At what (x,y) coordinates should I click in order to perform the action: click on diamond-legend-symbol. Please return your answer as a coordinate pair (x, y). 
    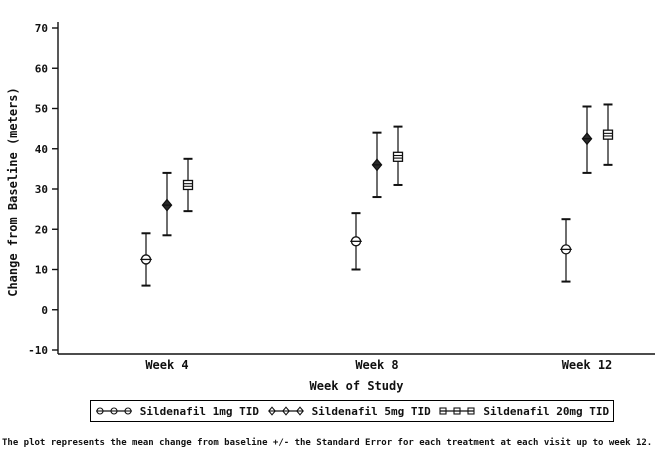
    Looking at the image, I should click on (285, 411).